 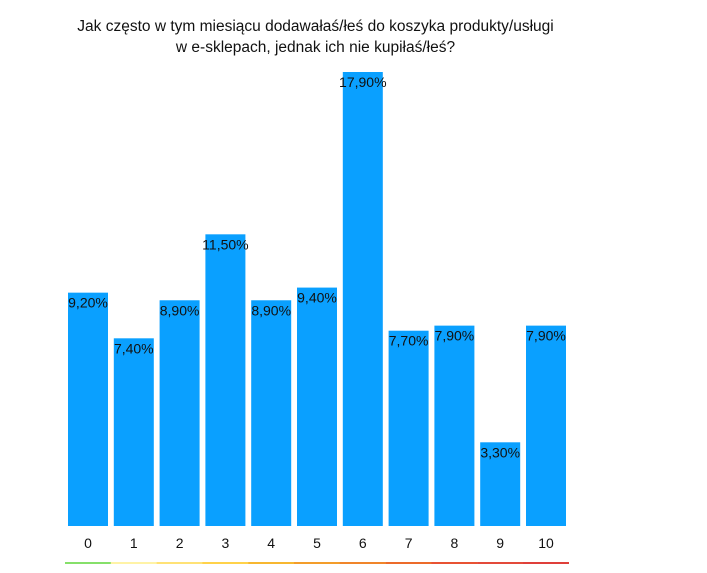 I want to click on x-tick-label-6: 6, so click(x=363, y=543).